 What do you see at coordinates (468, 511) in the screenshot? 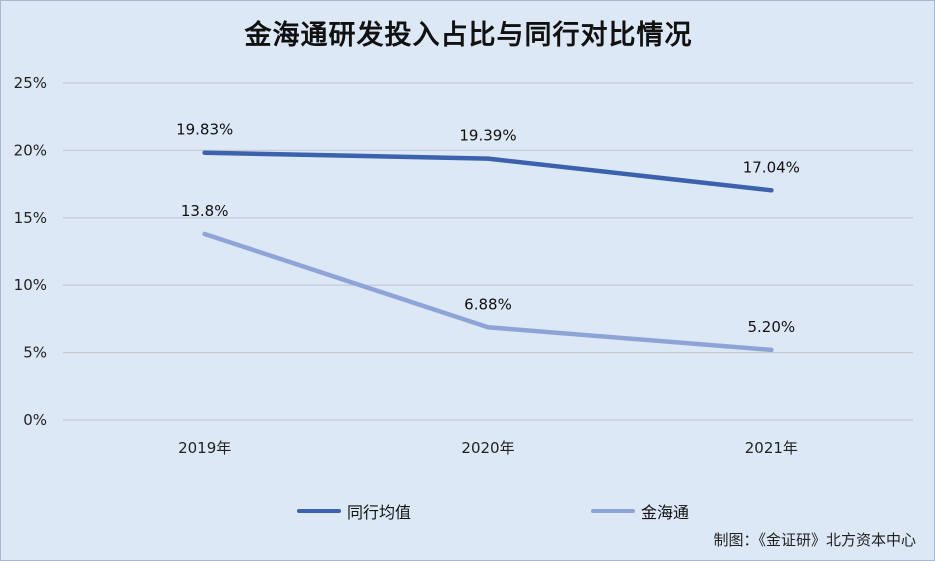
I see `legend: 同行均值 金海通` at bounding box center [468, 511].